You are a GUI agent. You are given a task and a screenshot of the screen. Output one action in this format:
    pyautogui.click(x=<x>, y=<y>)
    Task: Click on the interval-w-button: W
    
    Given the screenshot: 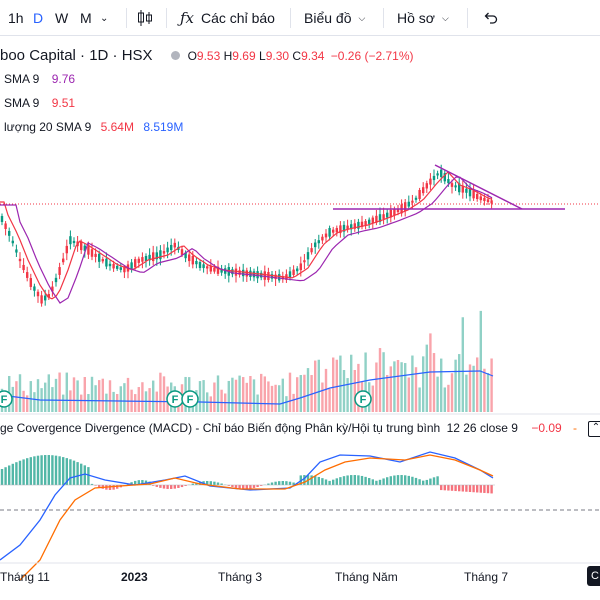 What is the action you would take?
    pyautogui.click(x=62, y=18)
    